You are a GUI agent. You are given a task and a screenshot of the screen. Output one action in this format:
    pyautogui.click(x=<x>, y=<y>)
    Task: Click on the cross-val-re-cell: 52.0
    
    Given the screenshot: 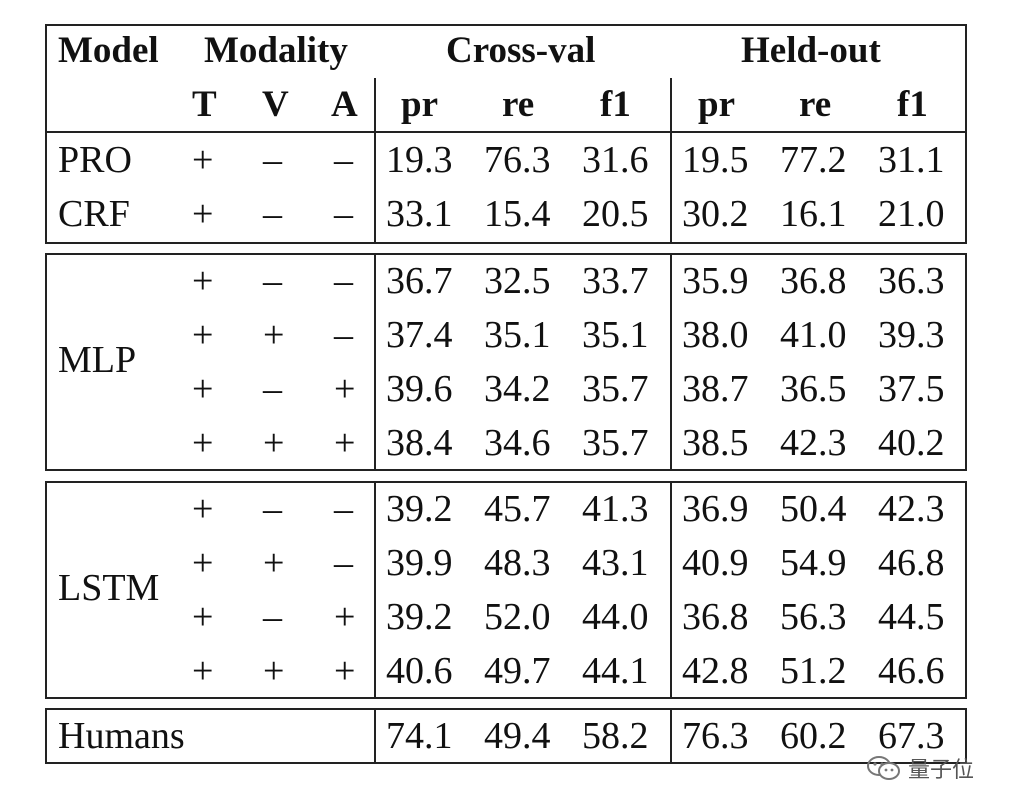 What is the action you would take?
    pyautogui.click(x=517, y=617)
    